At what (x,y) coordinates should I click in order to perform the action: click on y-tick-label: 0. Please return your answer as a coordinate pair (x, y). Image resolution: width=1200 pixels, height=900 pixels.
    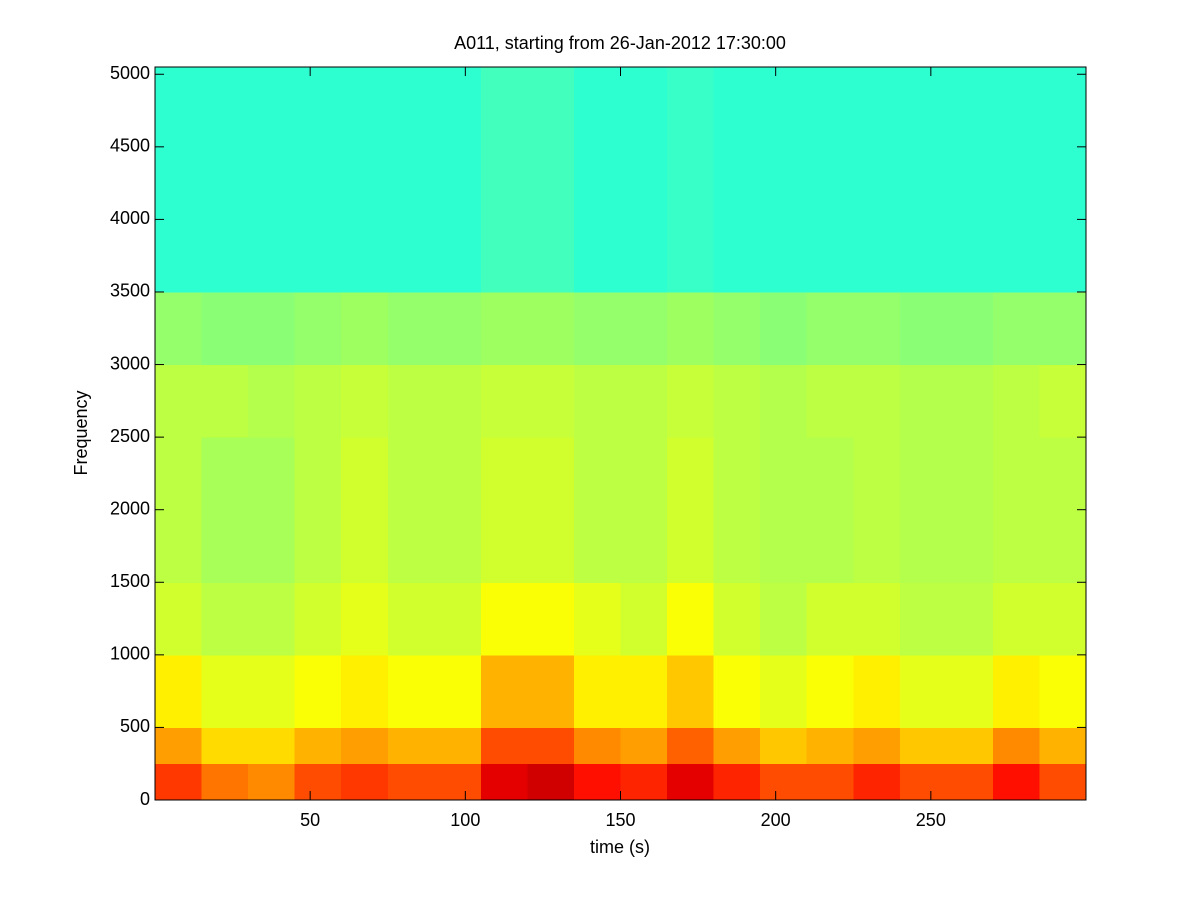
    Looking at the image, I should click on (145, 799).